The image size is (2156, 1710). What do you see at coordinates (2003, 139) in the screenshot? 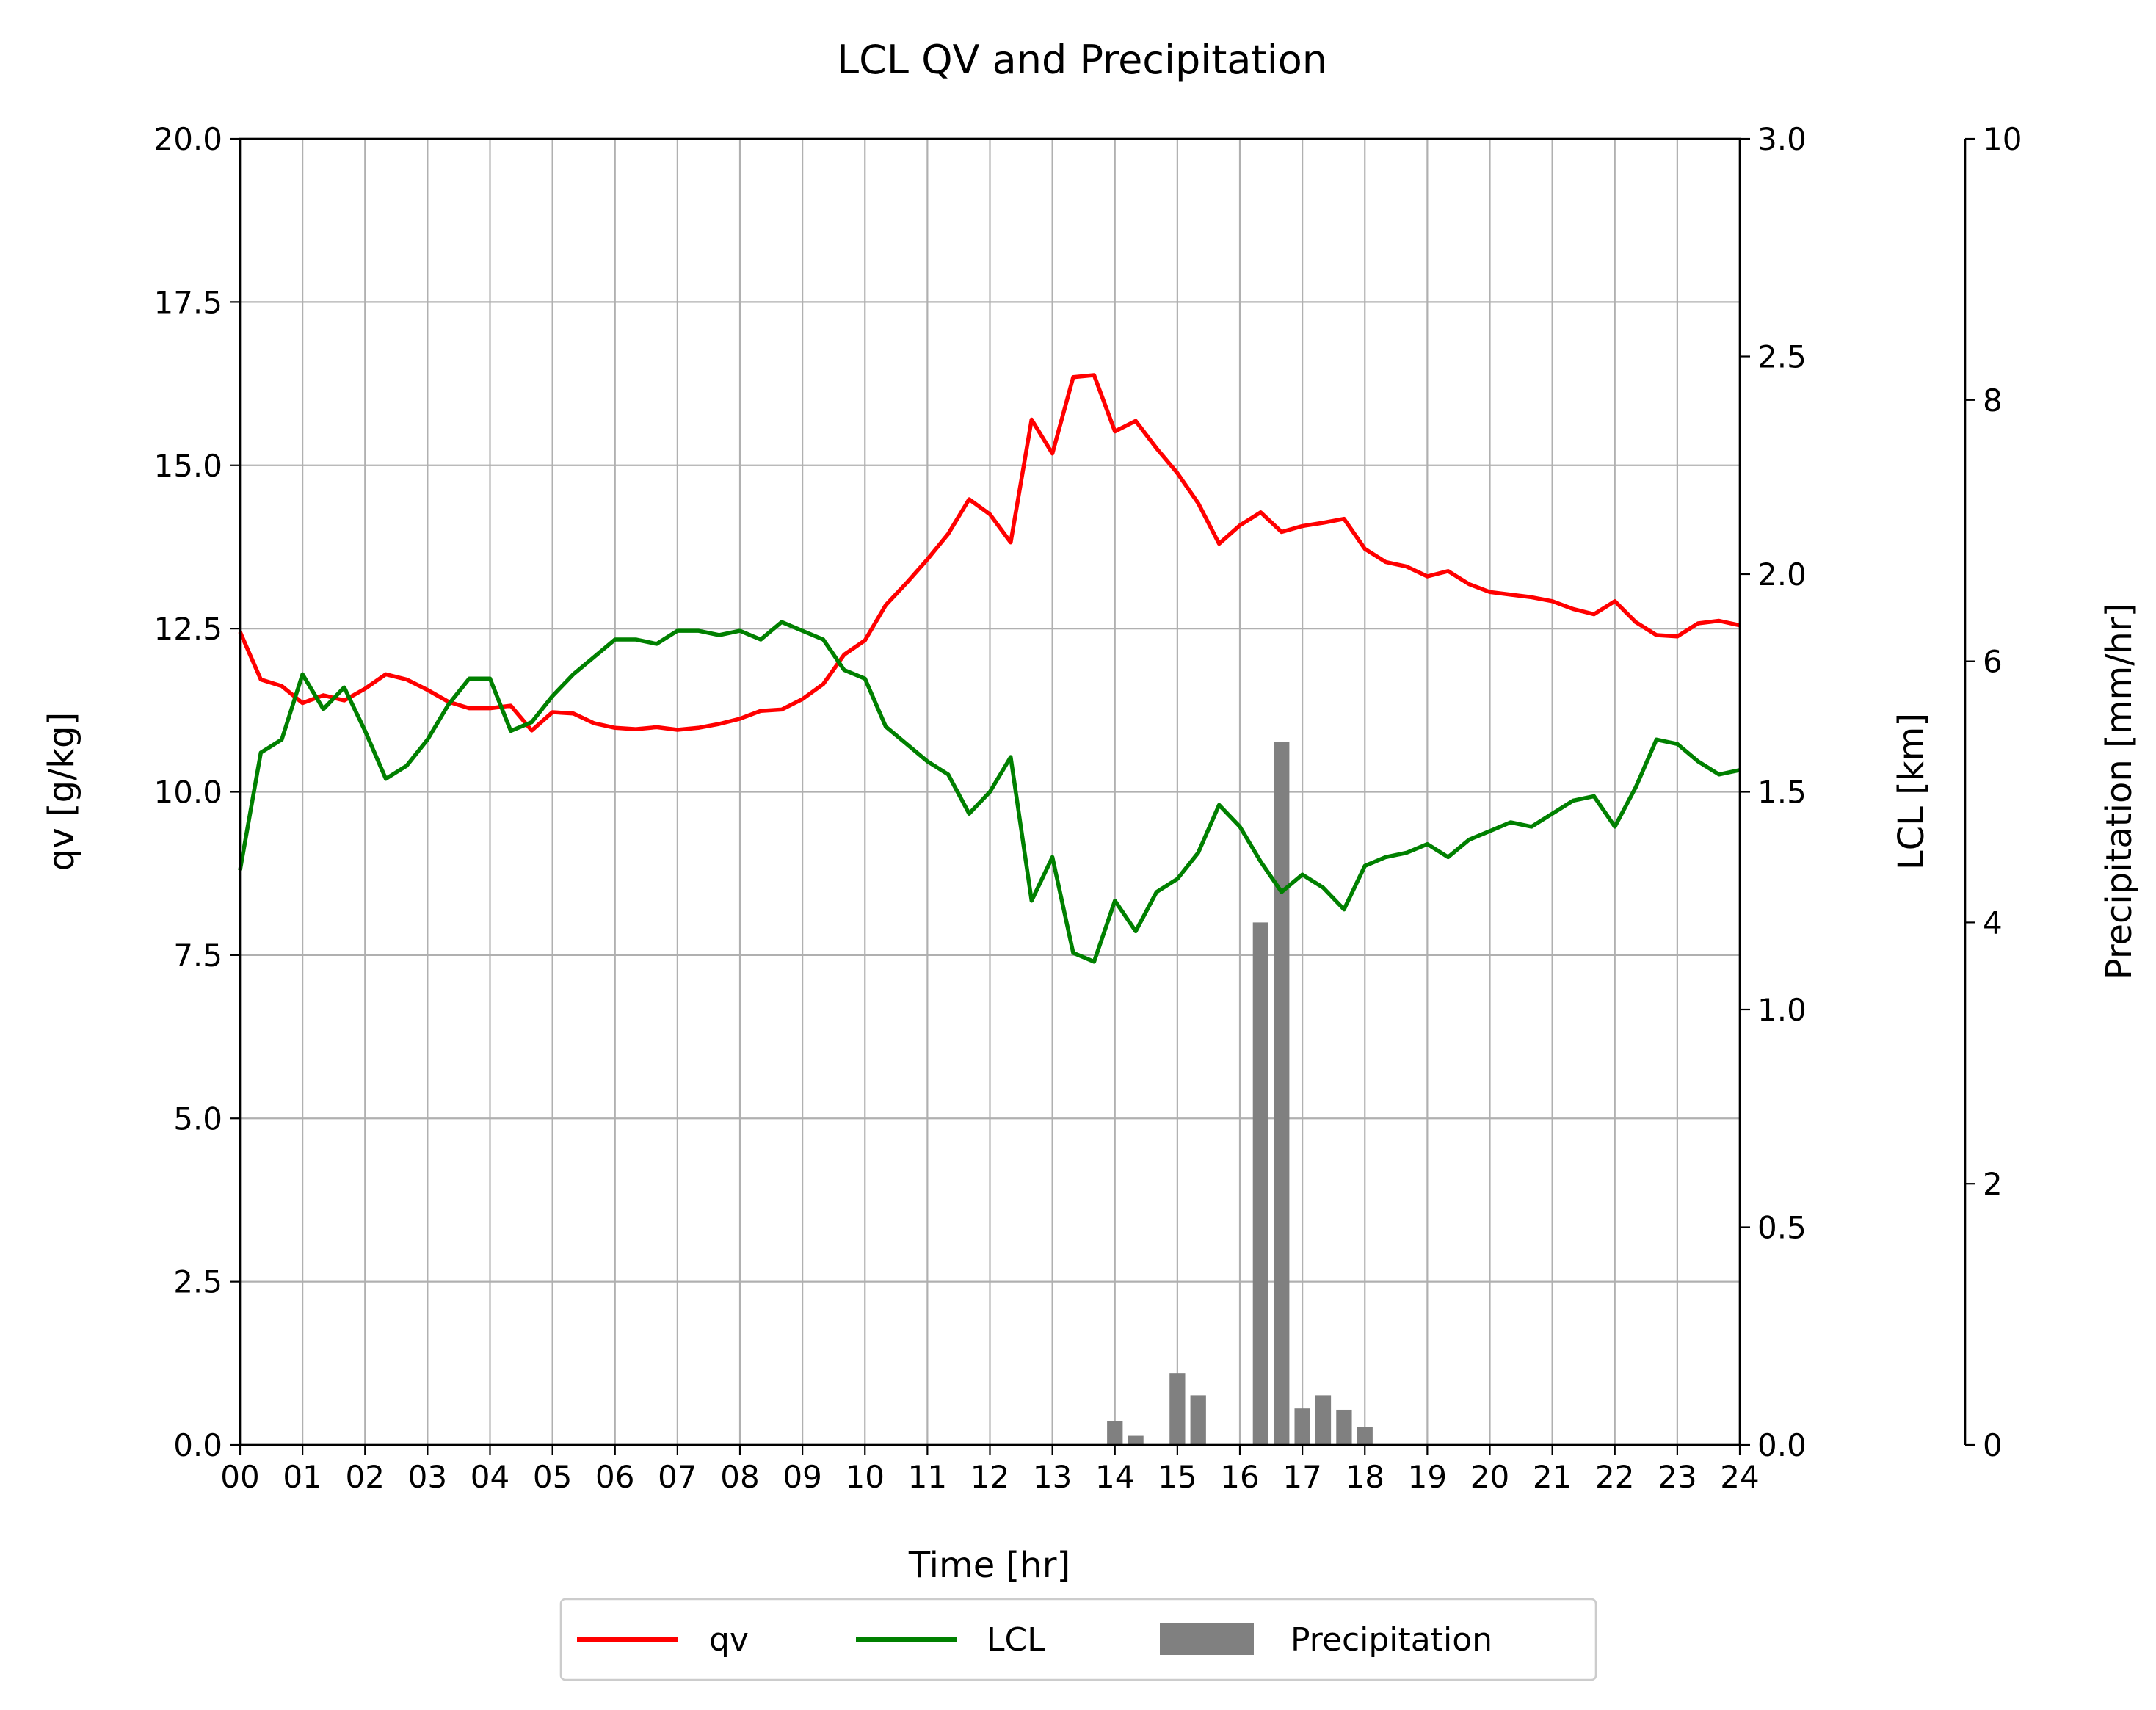
I see `y-far-right-tick-label: 10` at bounding box center [2003, 139].